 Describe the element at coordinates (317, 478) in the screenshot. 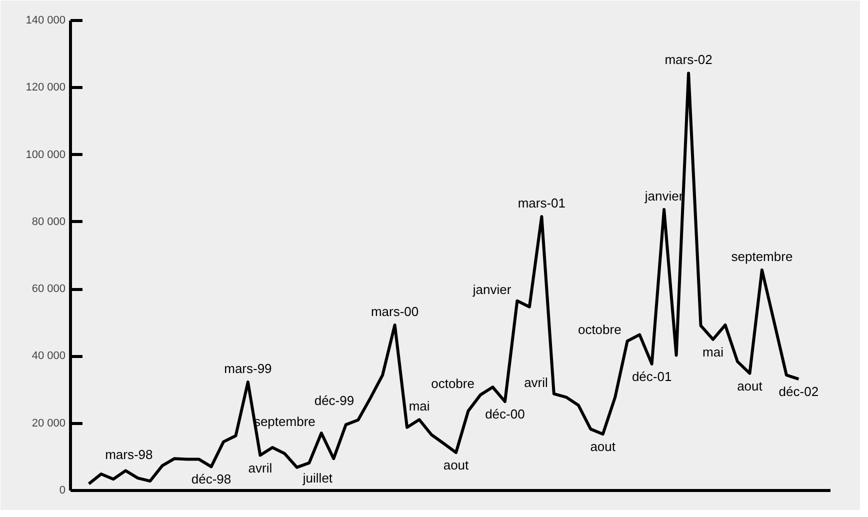

I see `data-label: juillet` at that location.